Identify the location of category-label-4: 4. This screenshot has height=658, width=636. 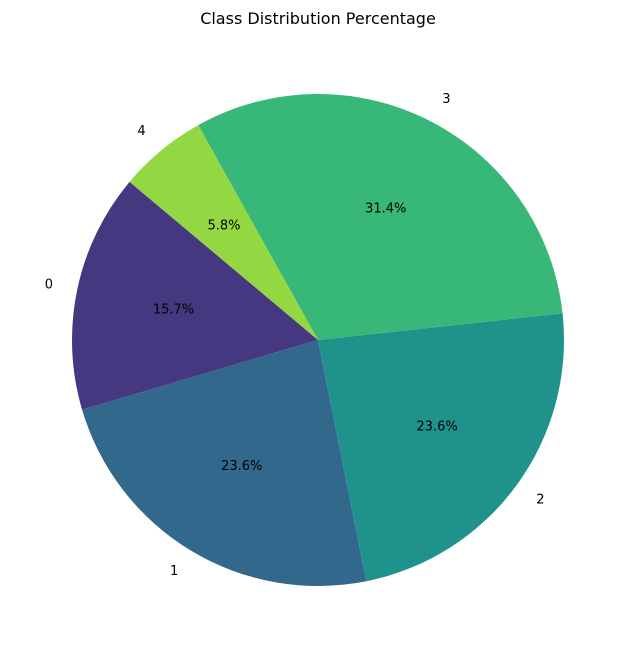
(141, 131).